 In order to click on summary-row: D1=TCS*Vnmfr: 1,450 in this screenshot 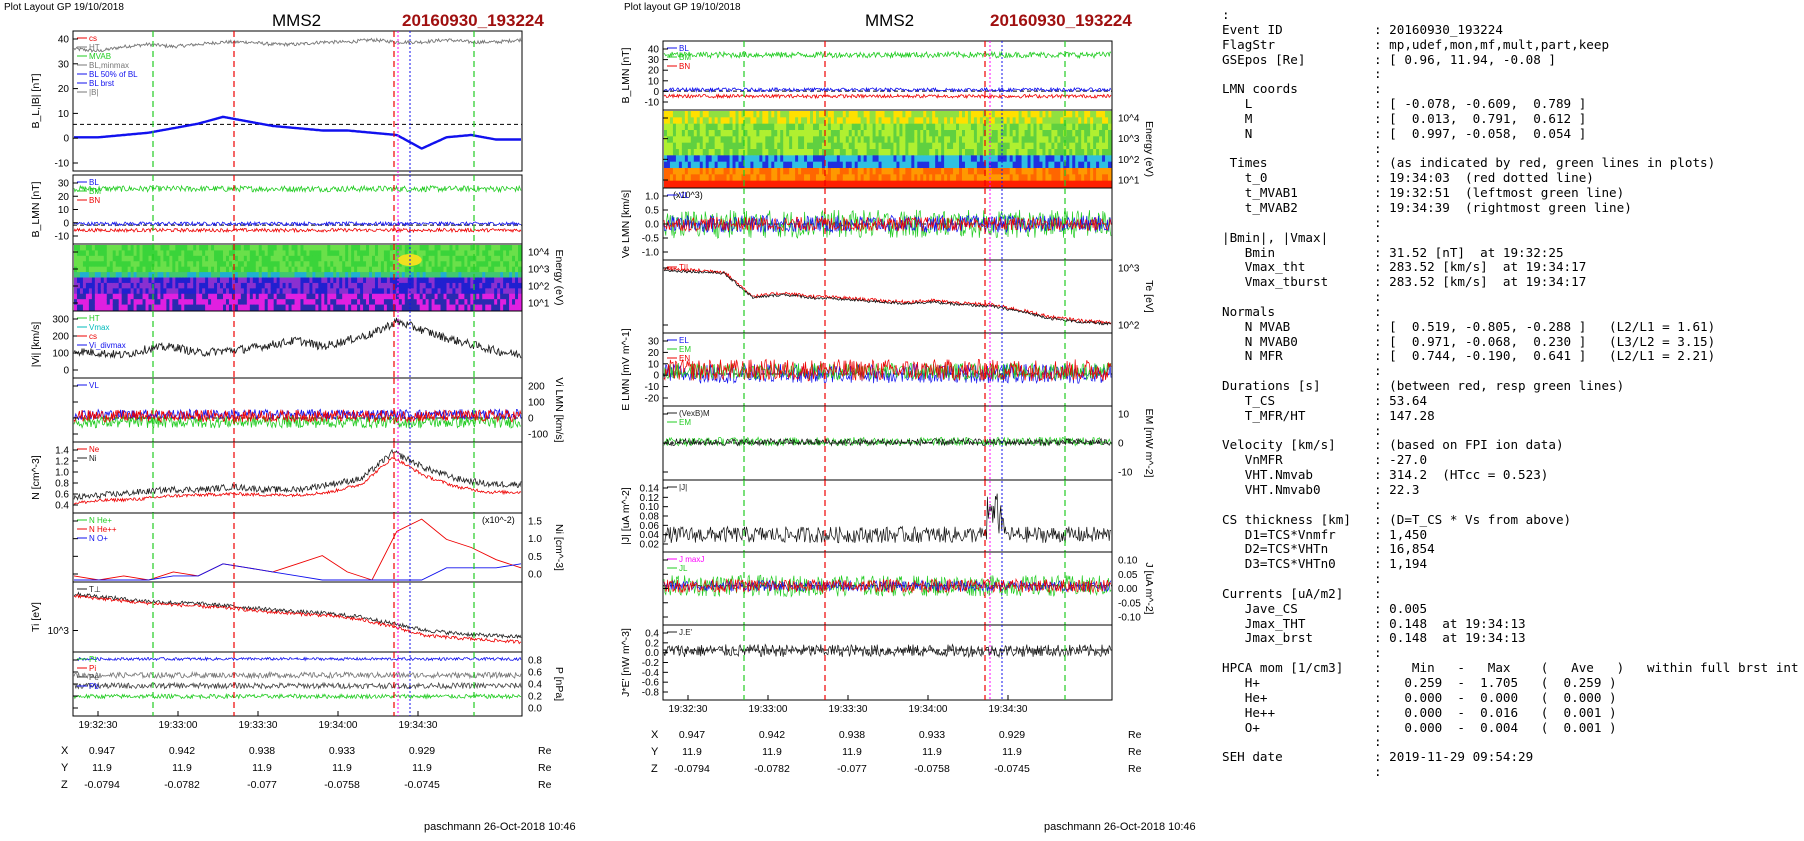, I will do `click(1512, 535)`.